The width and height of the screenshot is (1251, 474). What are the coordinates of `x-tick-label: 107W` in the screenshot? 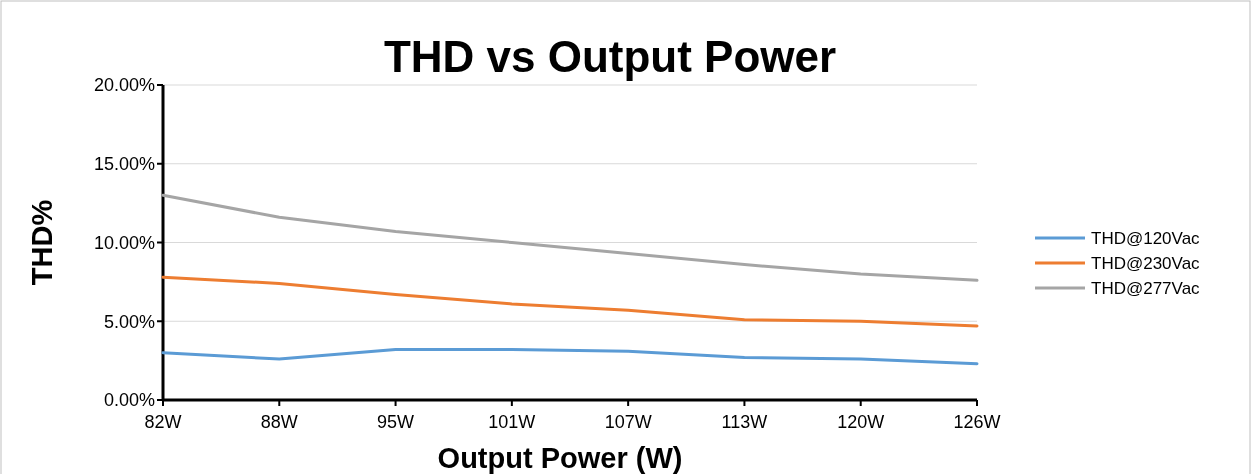 It's located at (628, 422).